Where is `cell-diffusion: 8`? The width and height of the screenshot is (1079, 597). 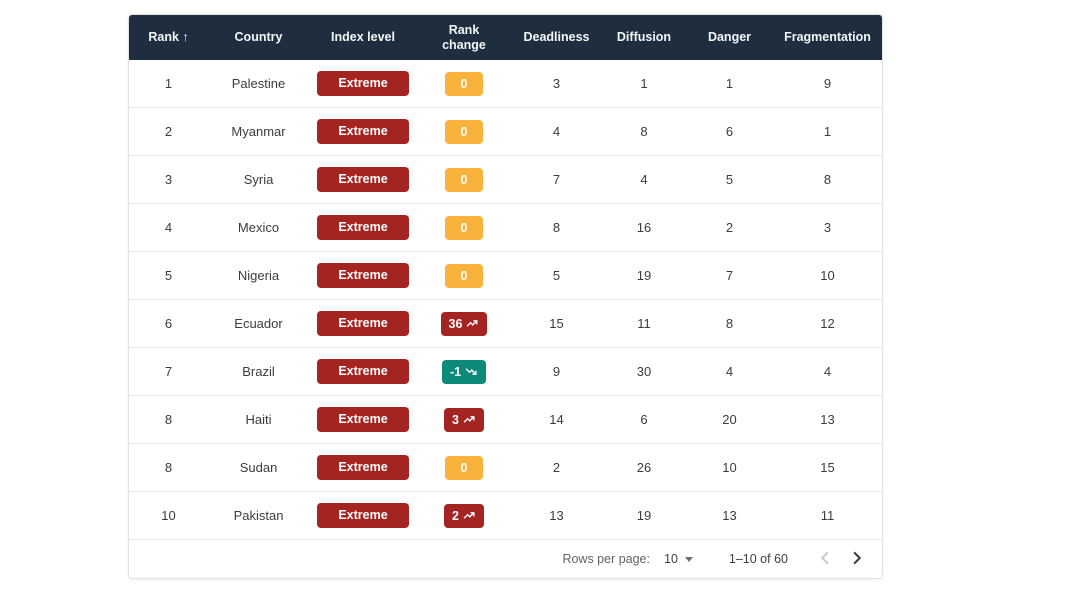
cell-diffusion: 8 is located at coordinates (644, 131).